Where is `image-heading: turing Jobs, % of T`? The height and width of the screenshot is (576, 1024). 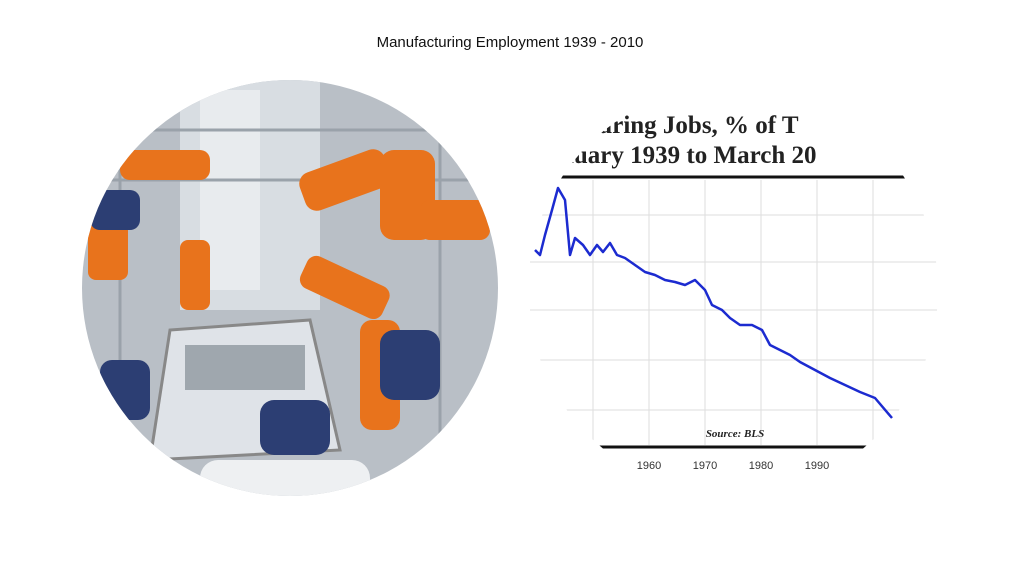 image-heading: turing Jobs, % of T is located at coordinates (694, 125).